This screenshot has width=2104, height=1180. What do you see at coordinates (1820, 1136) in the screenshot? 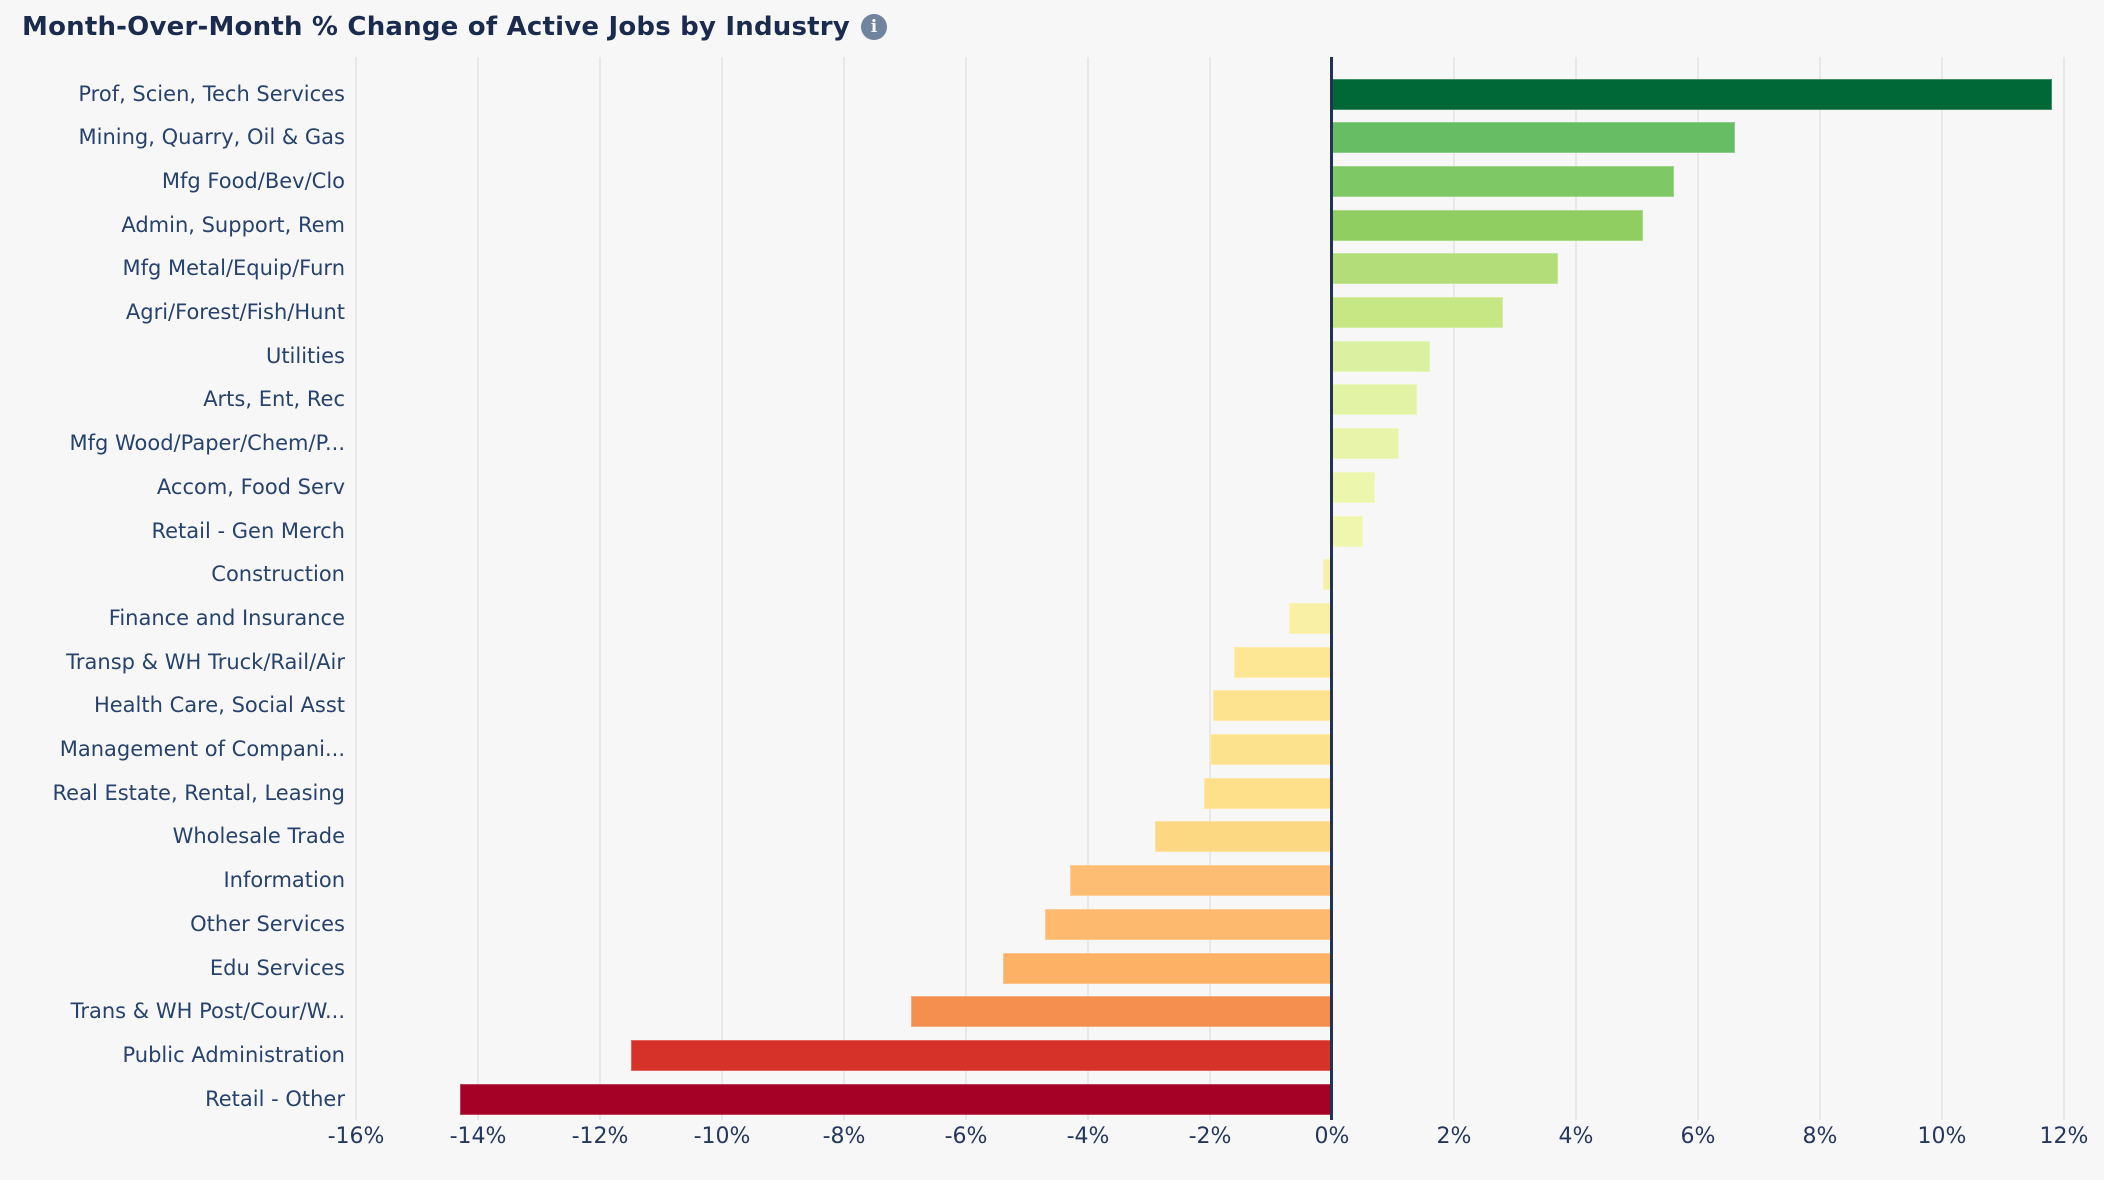
I see `x-tick-label: 8%` at bounding box center [1820, 1136].